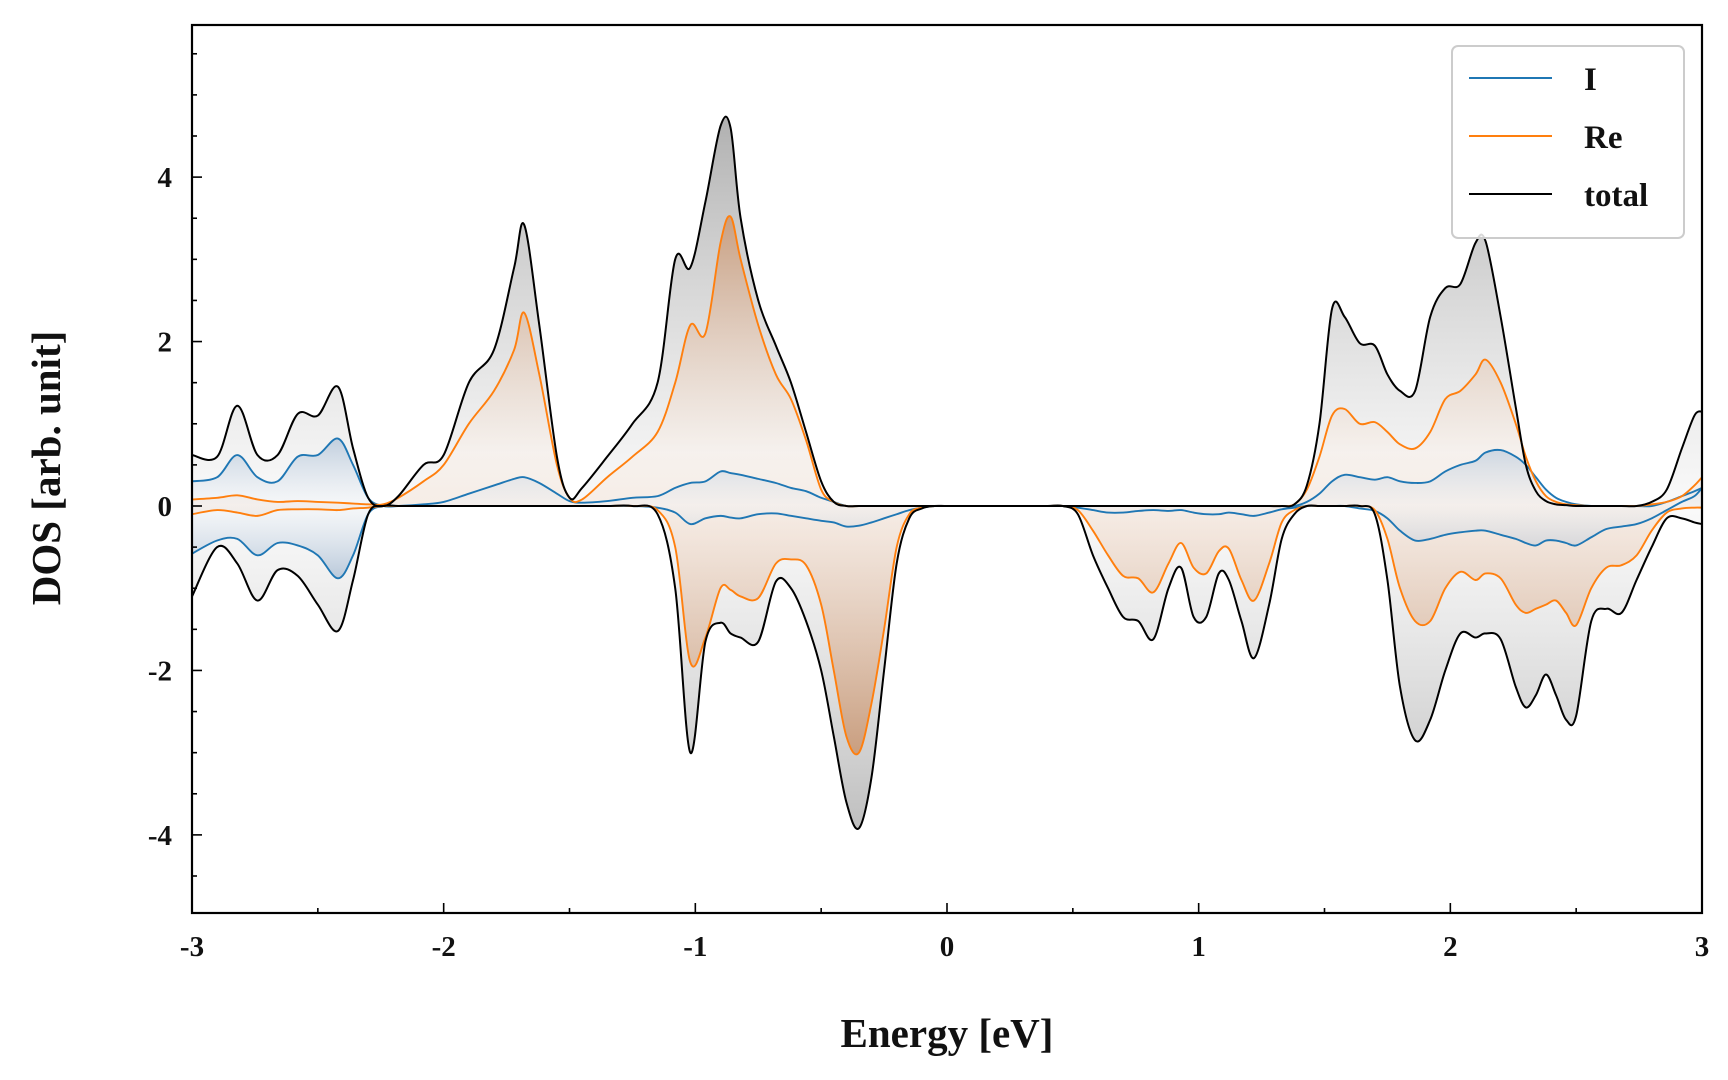  I want to click on legend-label-total: total, so click(1616, 196).